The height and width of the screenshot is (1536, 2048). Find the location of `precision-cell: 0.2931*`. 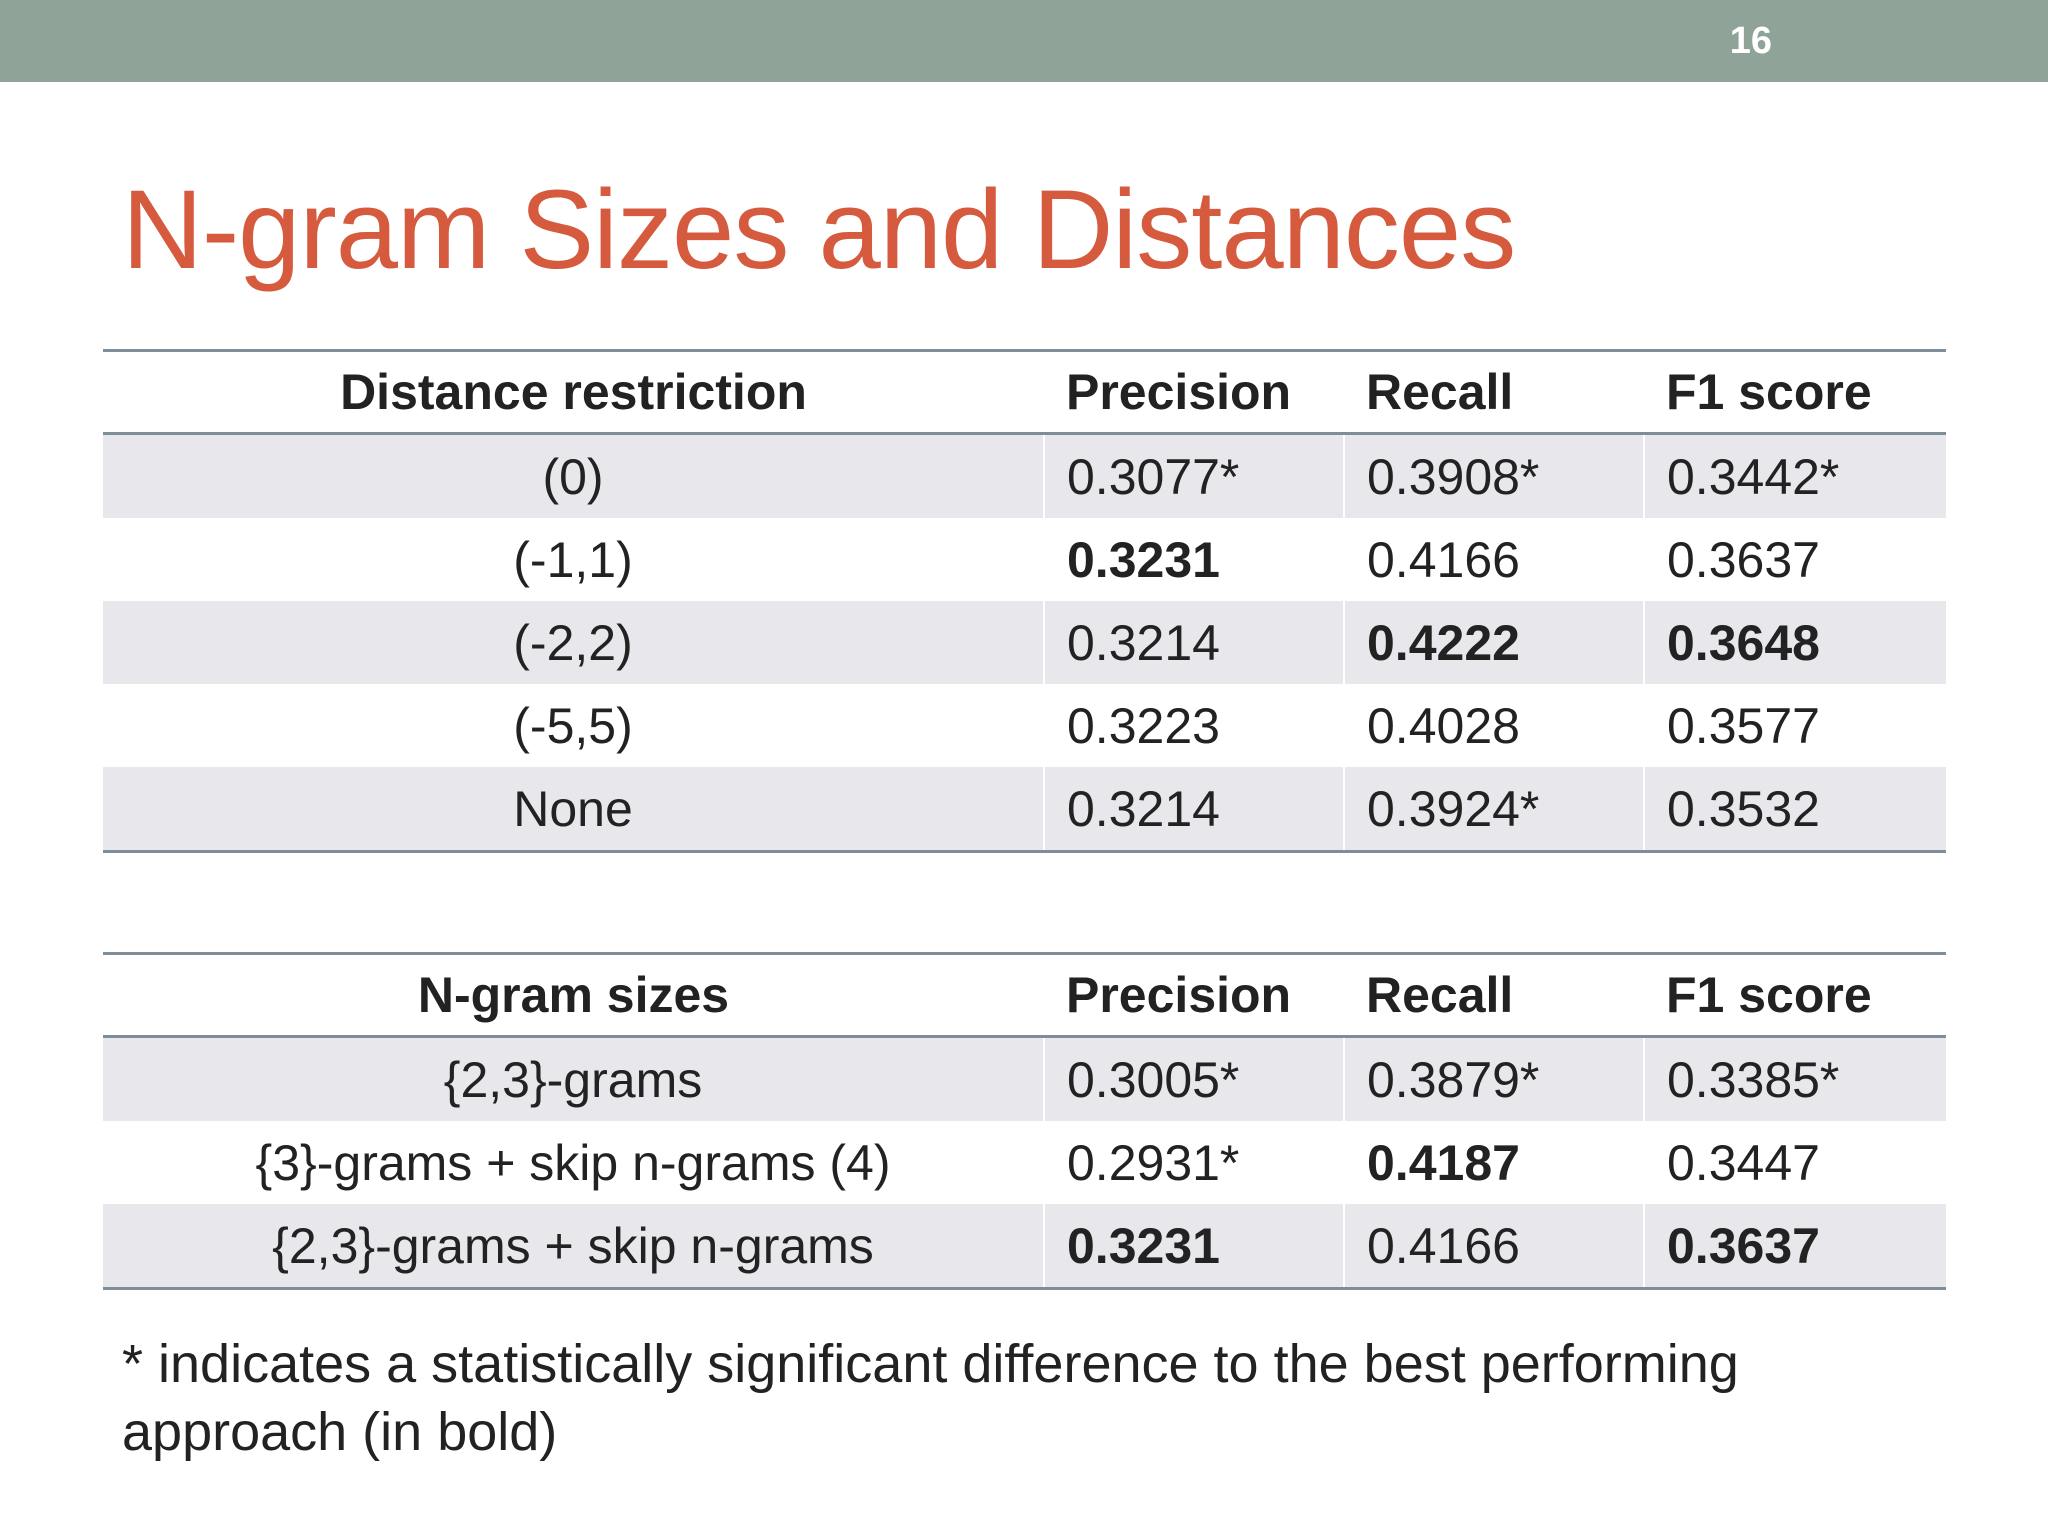

precision-cell: 0.2931* is located at coordinates (1194, 1162).